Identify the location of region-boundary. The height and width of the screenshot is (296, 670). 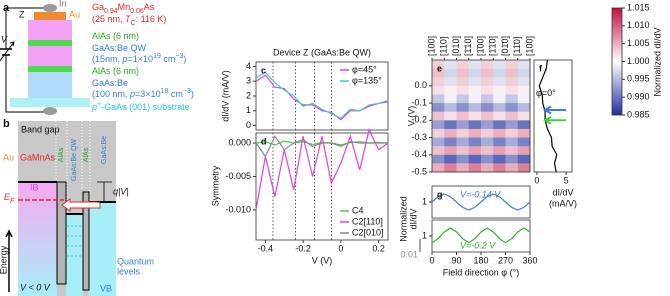
(73, 166).